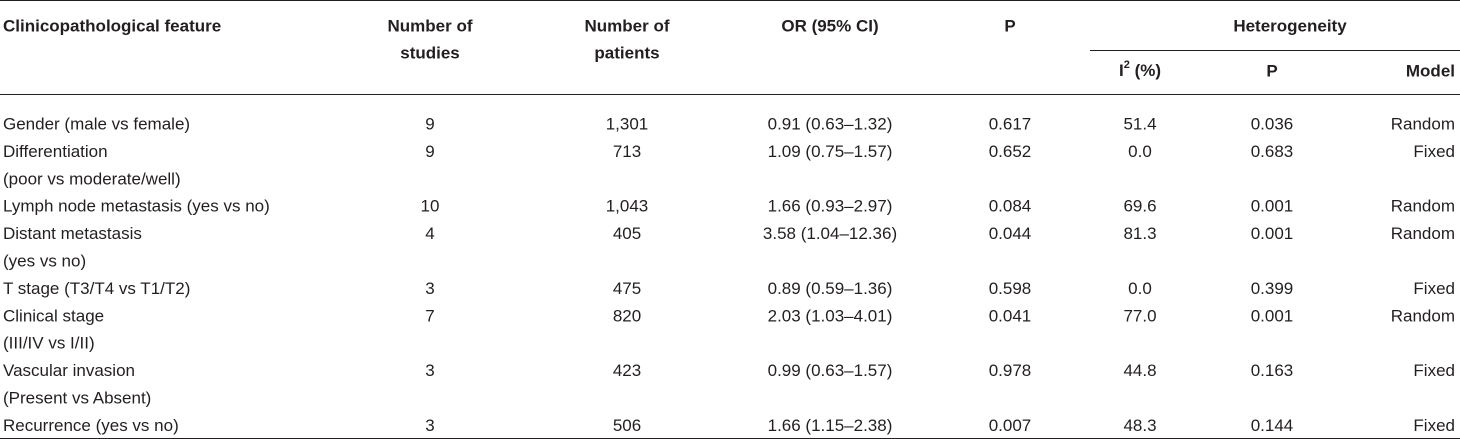  Describe the element at coordinates (430, 206) in the screenshot. I see `cell: 10` at that location.